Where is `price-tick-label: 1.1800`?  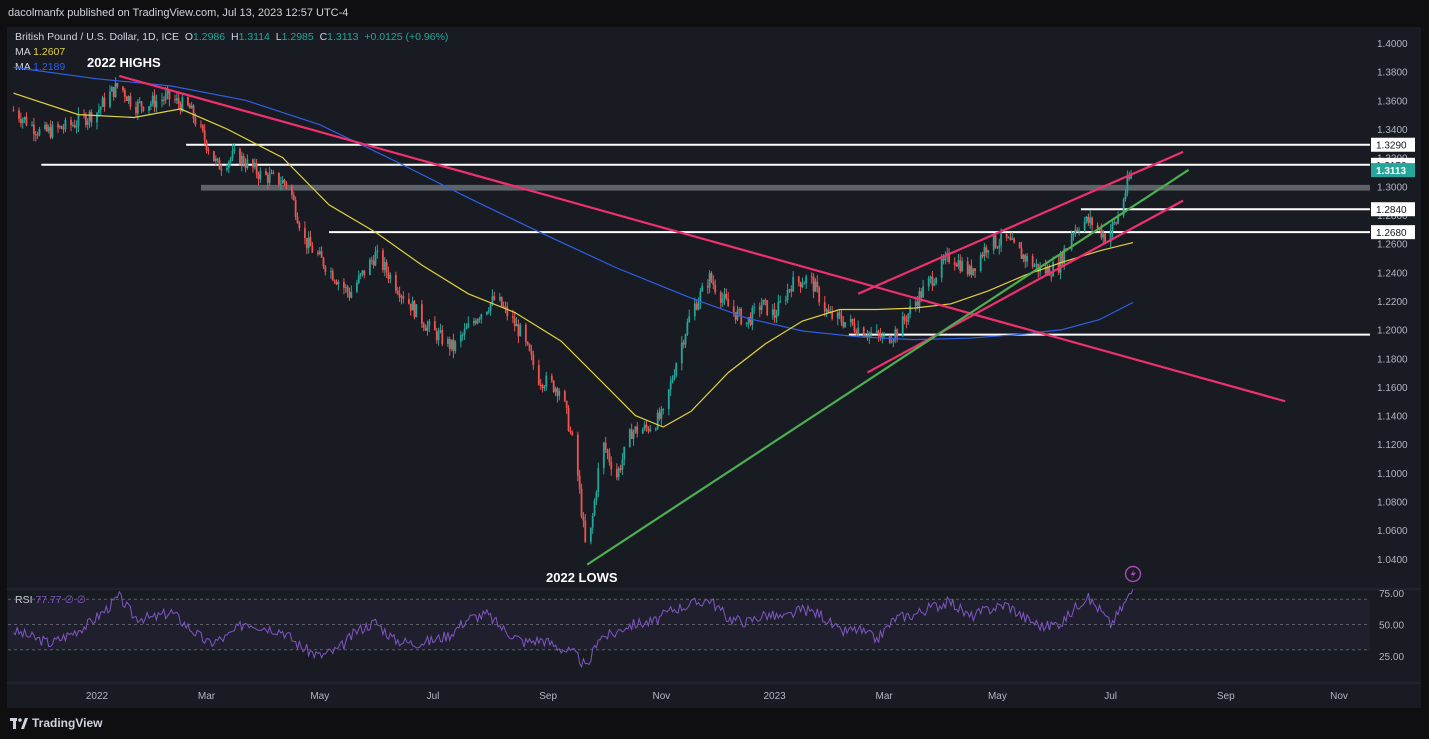 price-tick-label: 1.1800 is located at coordinates (1392, 359).